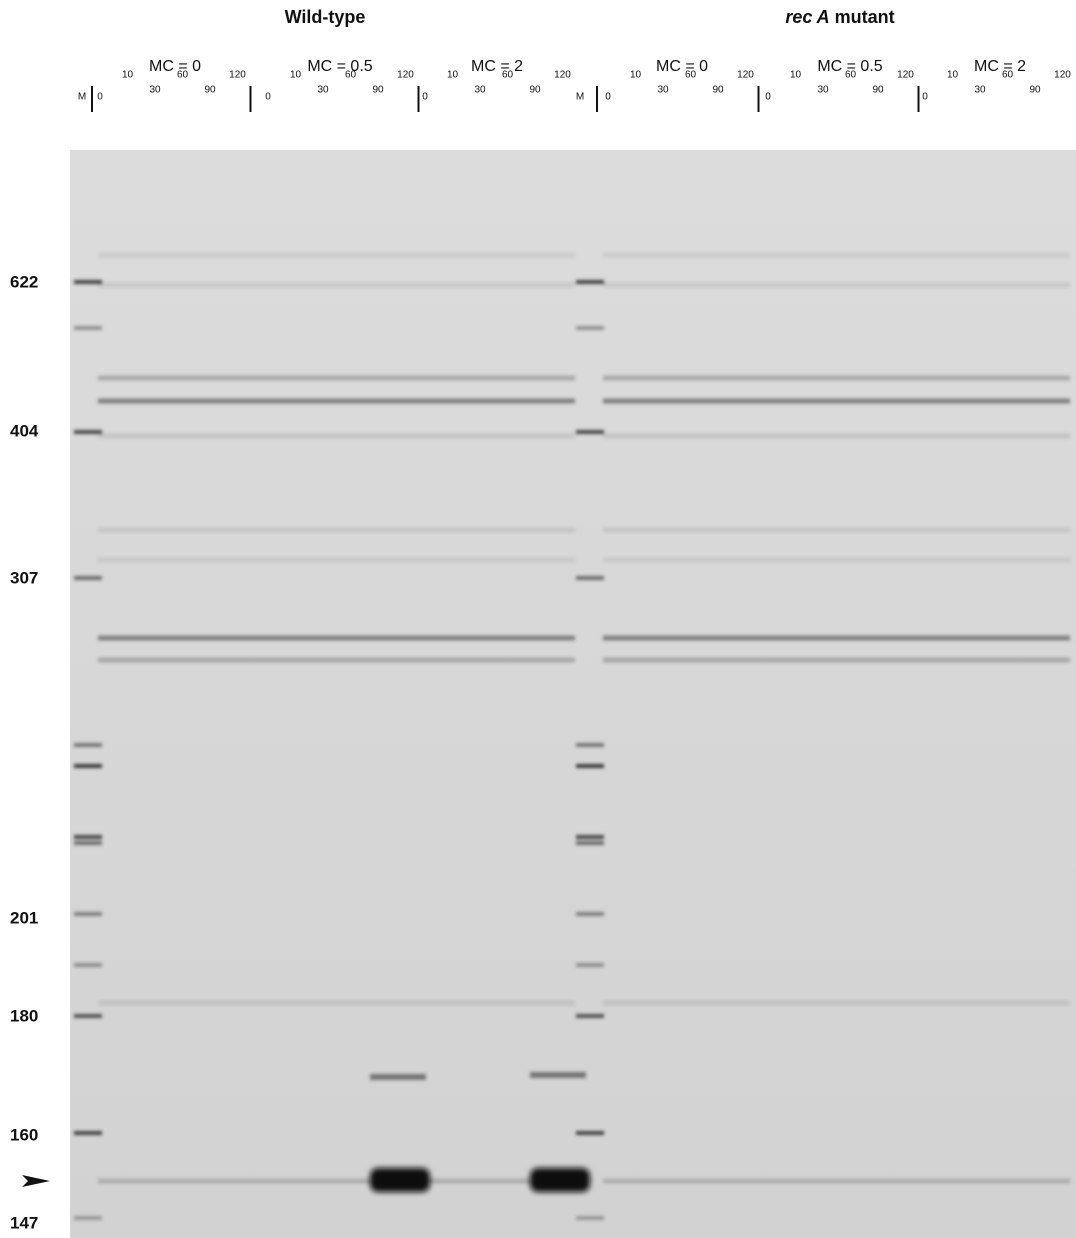 The image size is (1076, 1238). I want to click on size-marker-label: 622, so click(24, 281).